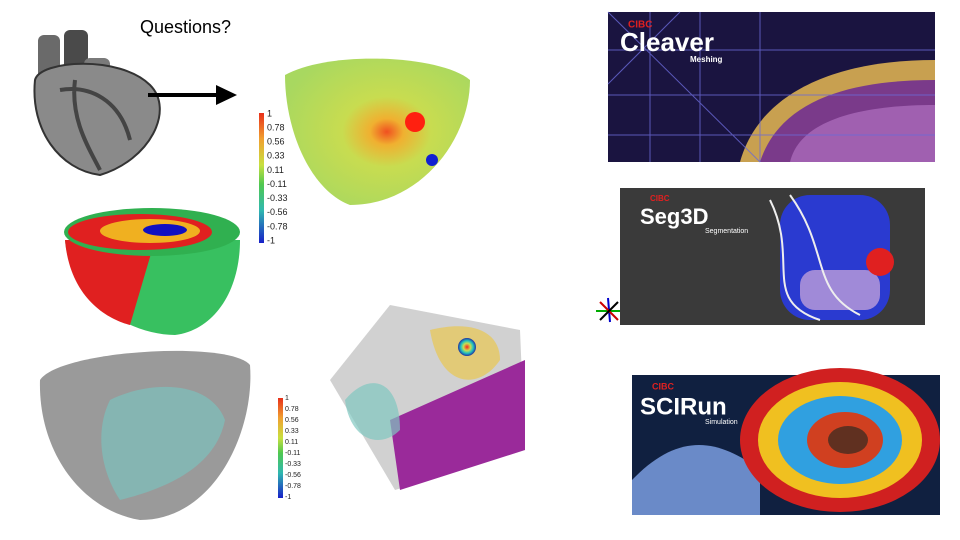 The width and height of the screenshot is (960, 540). What do you see at coordinates (674, 216) in the screenshot?
I see `logo-name: Seg3D` at bounding box center [674, 216].